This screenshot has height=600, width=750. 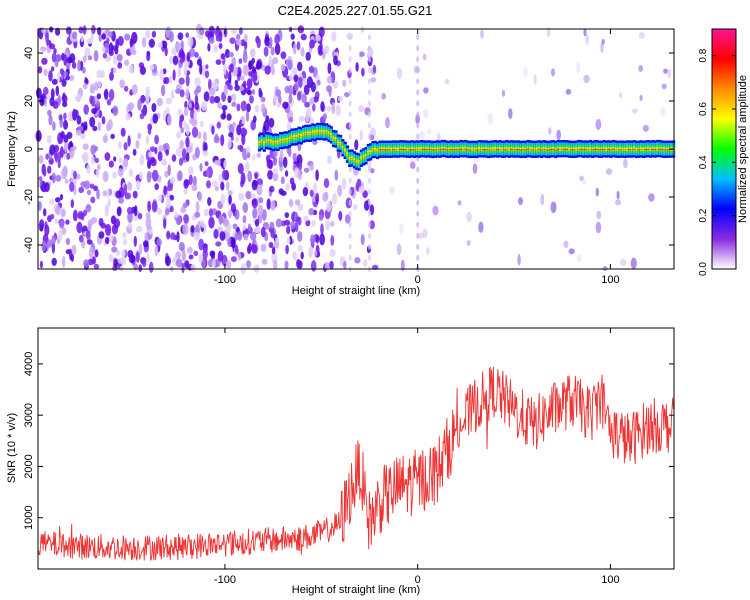 I want to click on snr-xtick-label: 0, so click(x=418, y=580).